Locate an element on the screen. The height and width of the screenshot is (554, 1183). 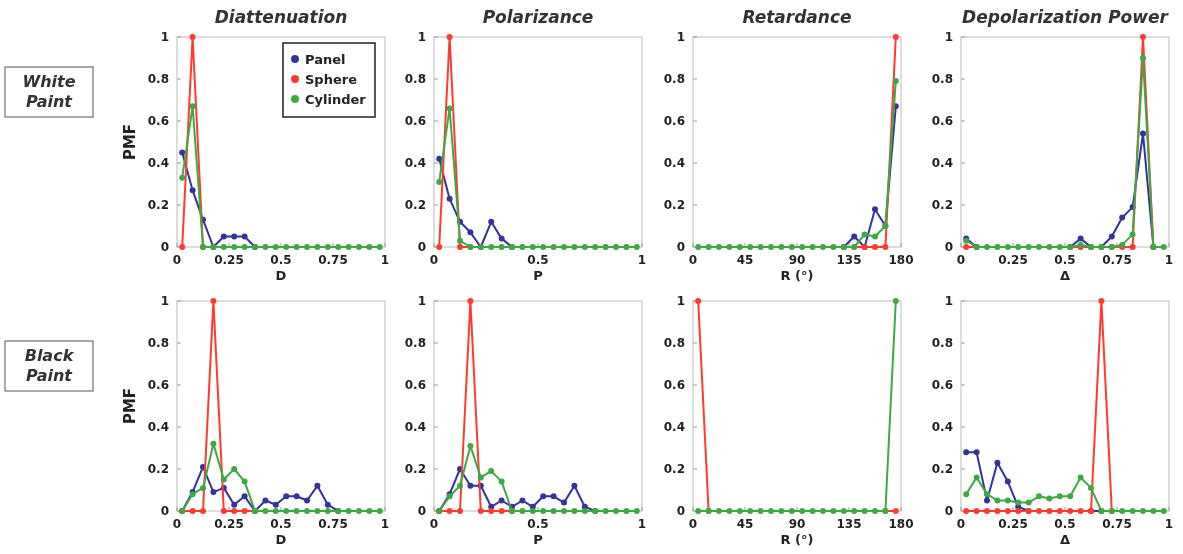
chart-title: Diattenuation is located at coordinates (281, 17).